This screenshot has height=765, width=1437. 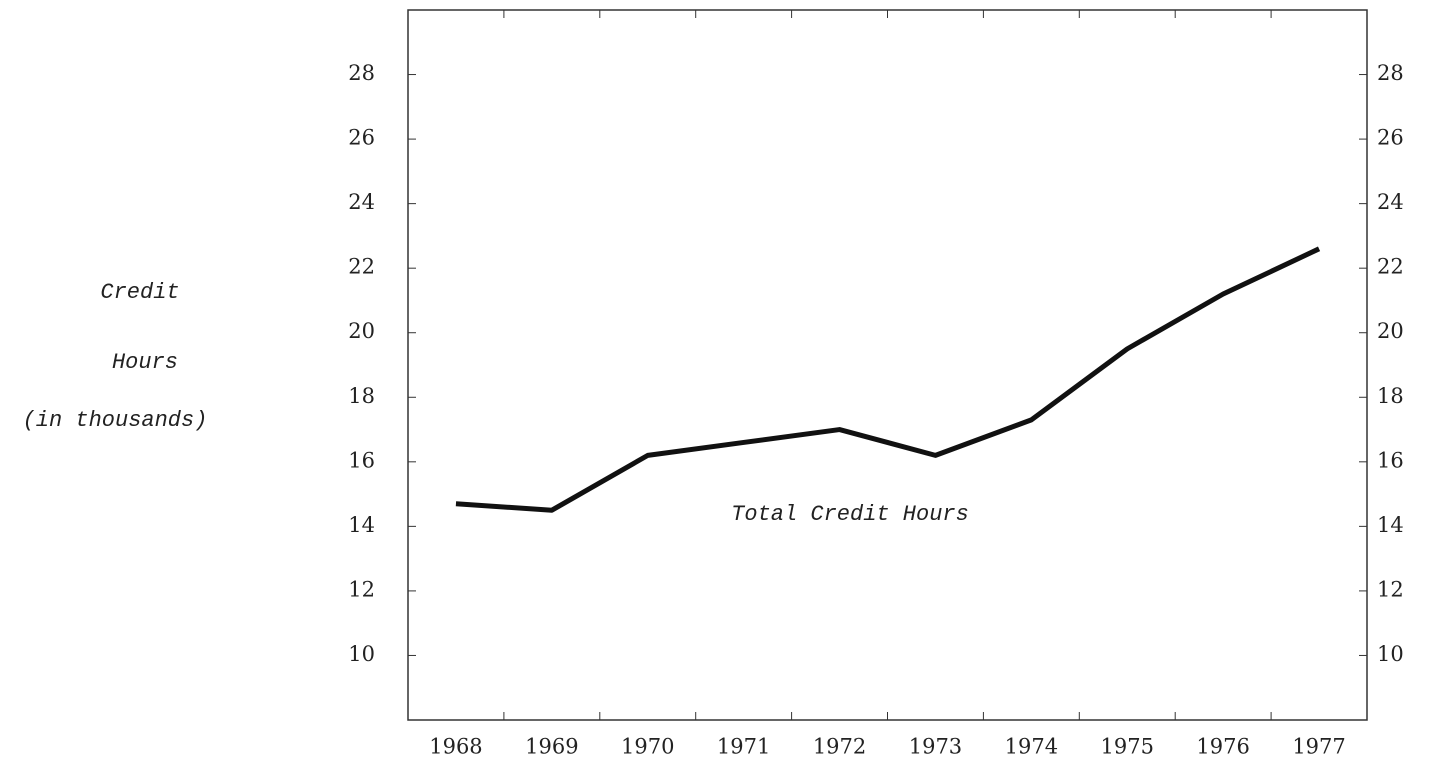 What do you see at coordinates (1390, 654) in the screenshot?
I see `y2-tick-label: 10` at bounding box center [1390, 654].